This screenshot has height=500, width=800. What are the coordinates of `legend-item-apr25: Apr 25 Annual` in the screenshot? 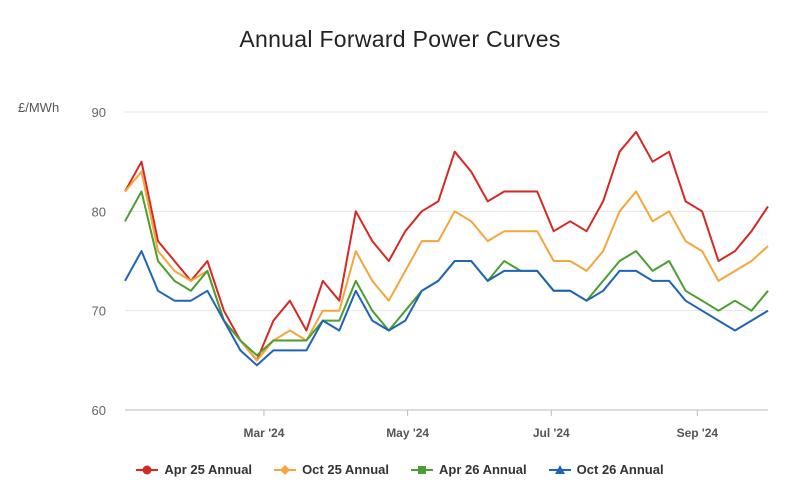 It's located at (194, 469).